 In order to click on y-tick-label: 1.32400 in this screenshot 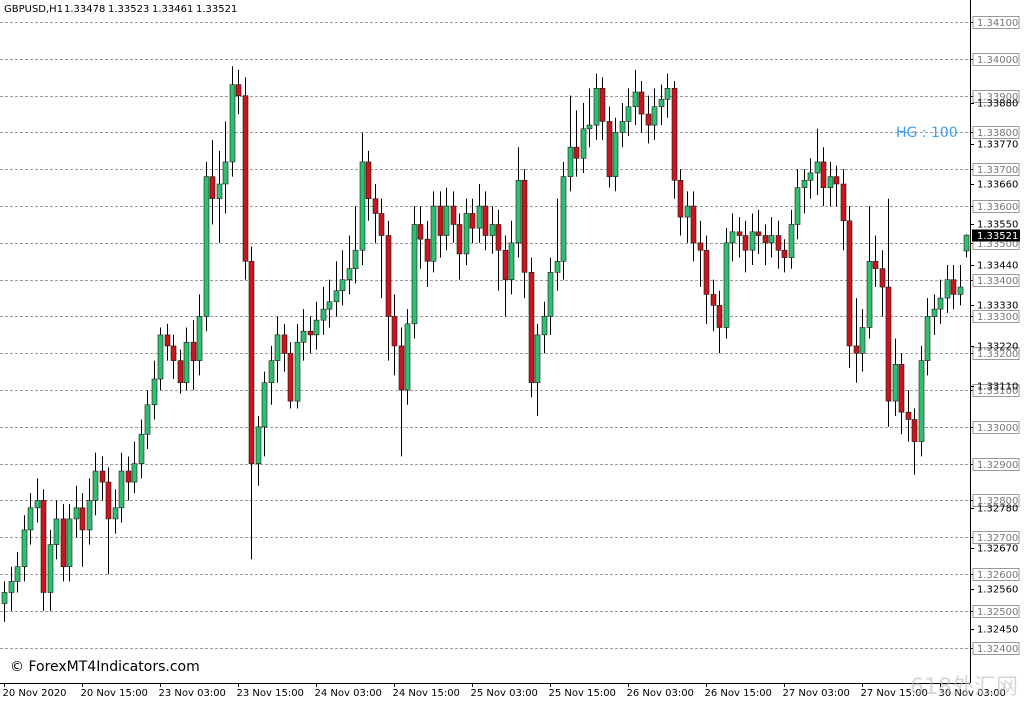, I will do `click(997, 649)`.